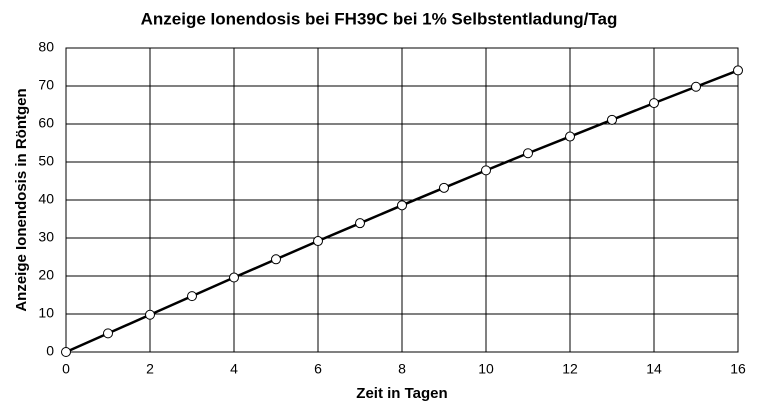 This screenshot has height=413, width=759. What do you see at coordinates (46, 313) in the screenshot?
I see `y-tick-label: 10` at bounding box center [46, 313].